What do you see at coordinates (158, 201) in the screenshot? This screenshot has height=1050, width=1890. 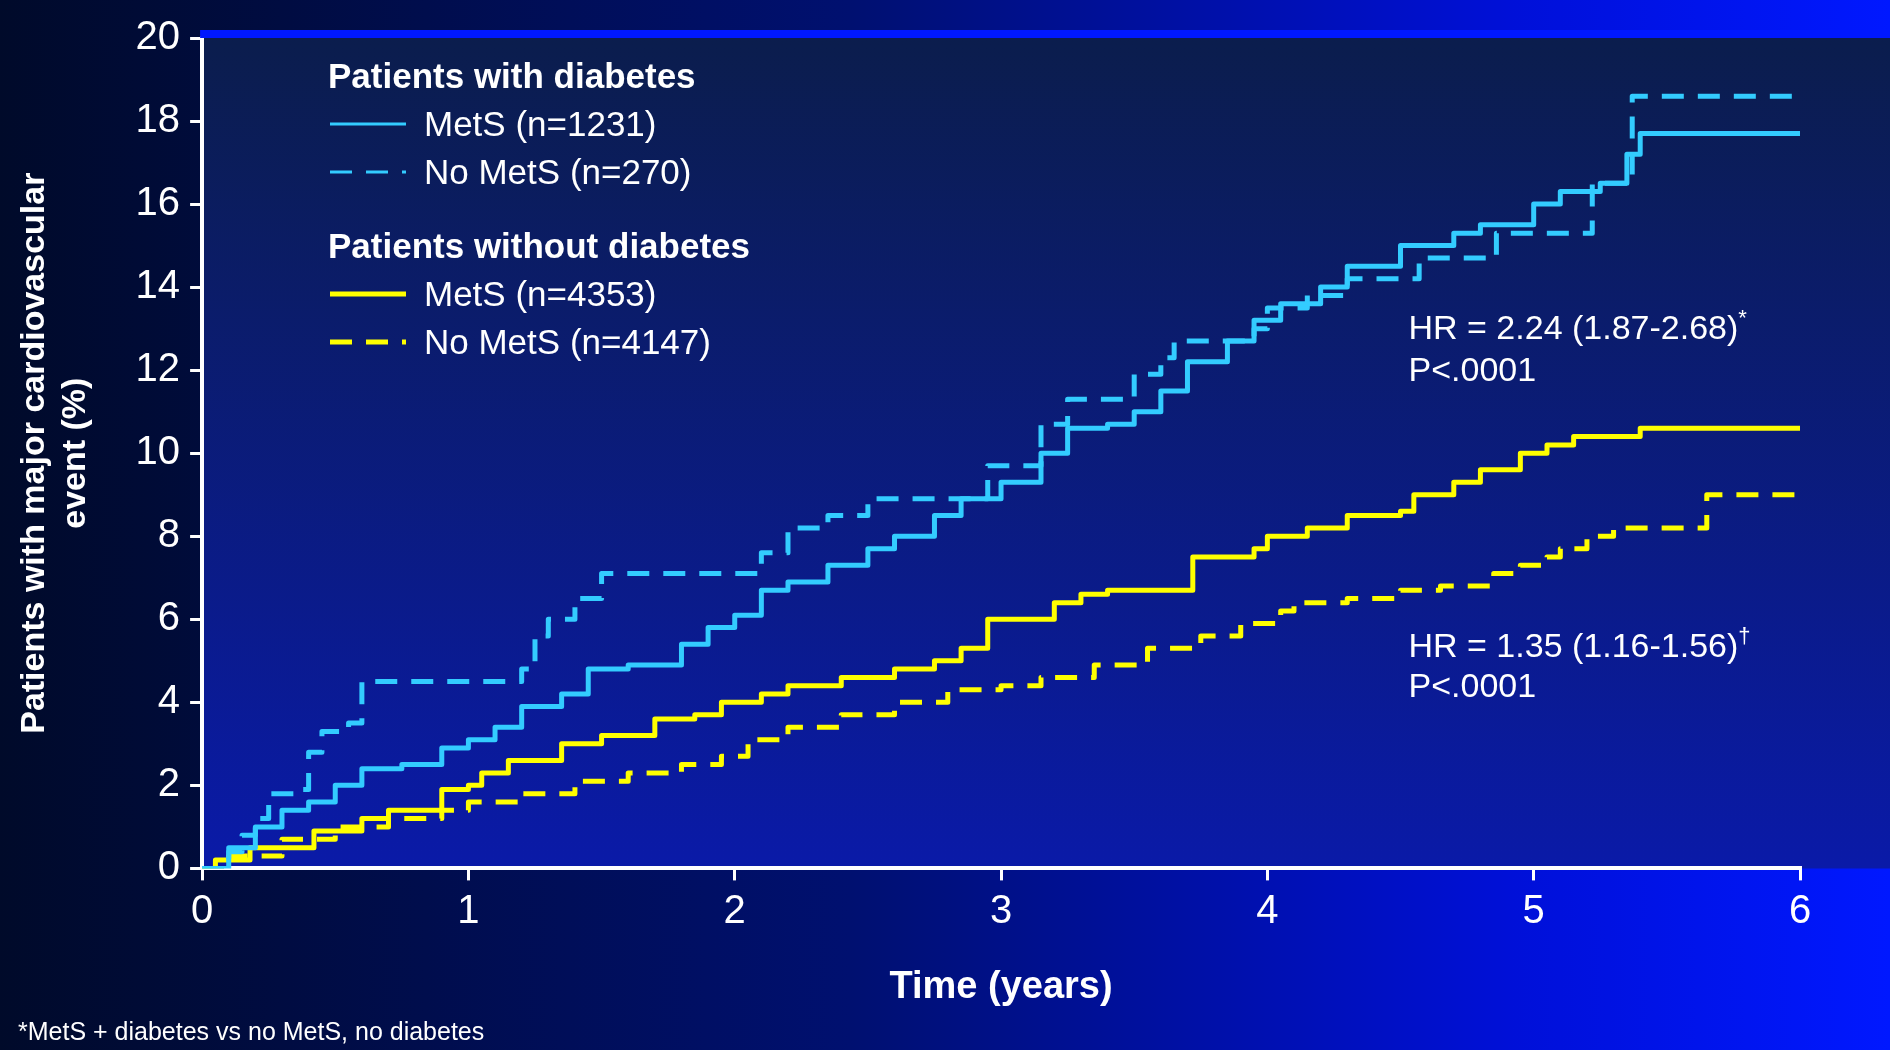 I see `y-tick-label: 16` at bounding box center [158, 201].